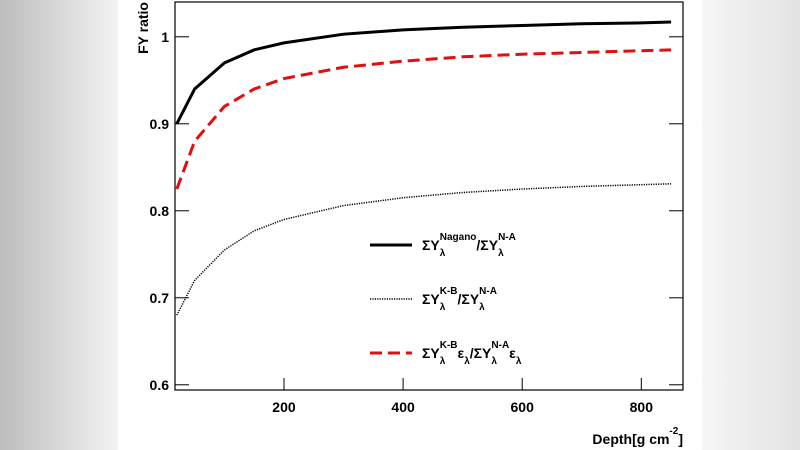  I want to click on legend-label: ΣYλK-B/ΣYλN-A, so click(459, 299).